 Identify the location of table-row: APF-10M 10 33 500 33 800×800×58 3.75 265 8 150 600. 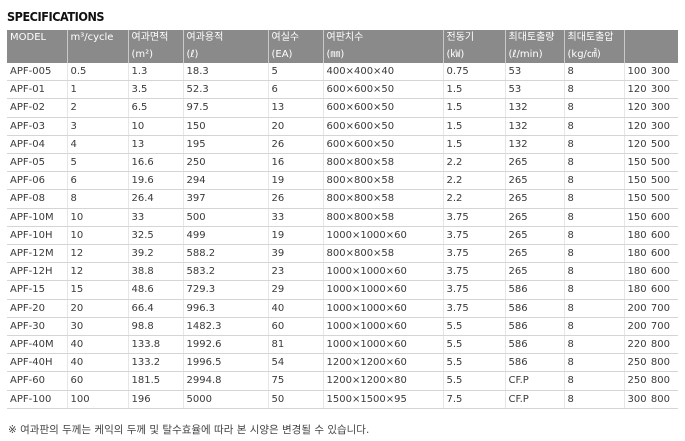
(342, 217).